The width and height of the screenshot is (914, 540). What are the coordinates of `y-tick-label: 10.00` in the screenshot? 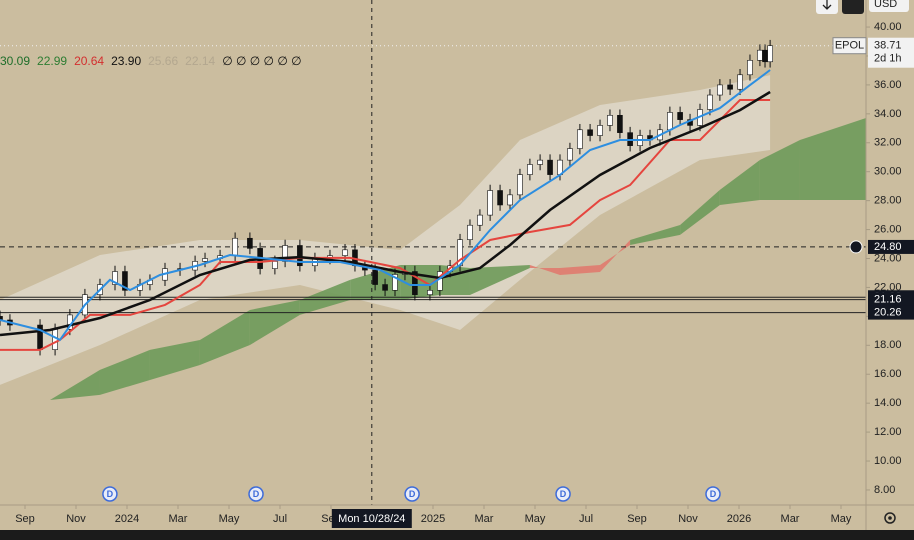 It's located at (888, 461).